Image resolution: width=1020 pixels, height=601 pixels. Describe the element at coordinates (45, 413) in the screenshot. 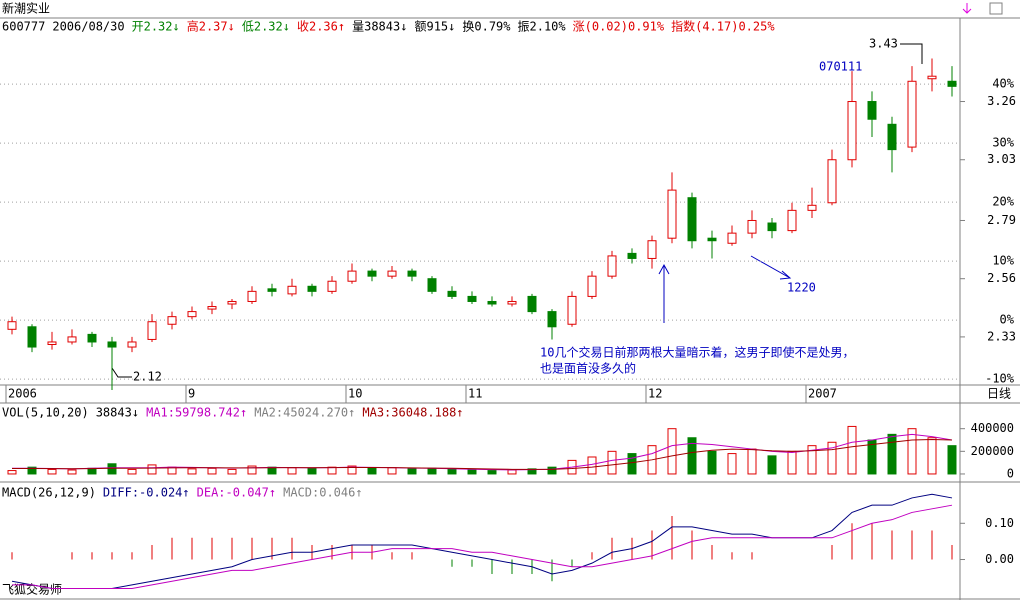

I see `header-item: VOL(5,10,20)` at that location.